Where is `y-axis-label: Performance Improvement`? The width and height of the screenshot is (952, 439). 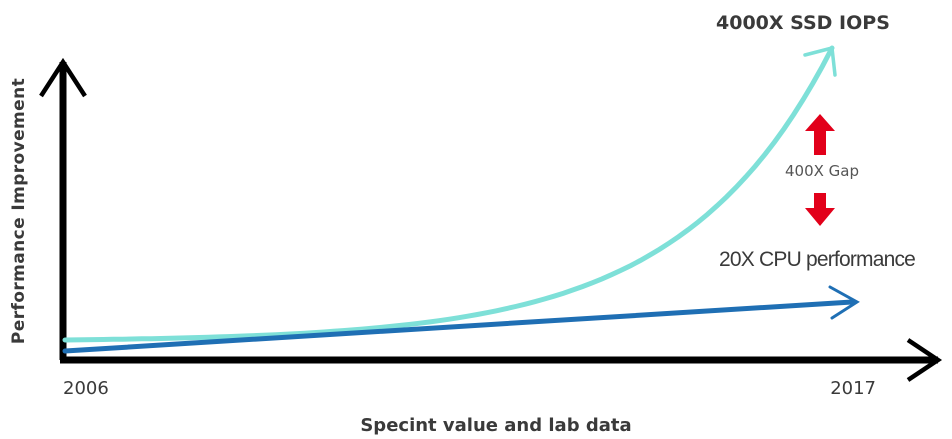
y-axis-label: Performance Improvement is located at coordinates (19, 211).